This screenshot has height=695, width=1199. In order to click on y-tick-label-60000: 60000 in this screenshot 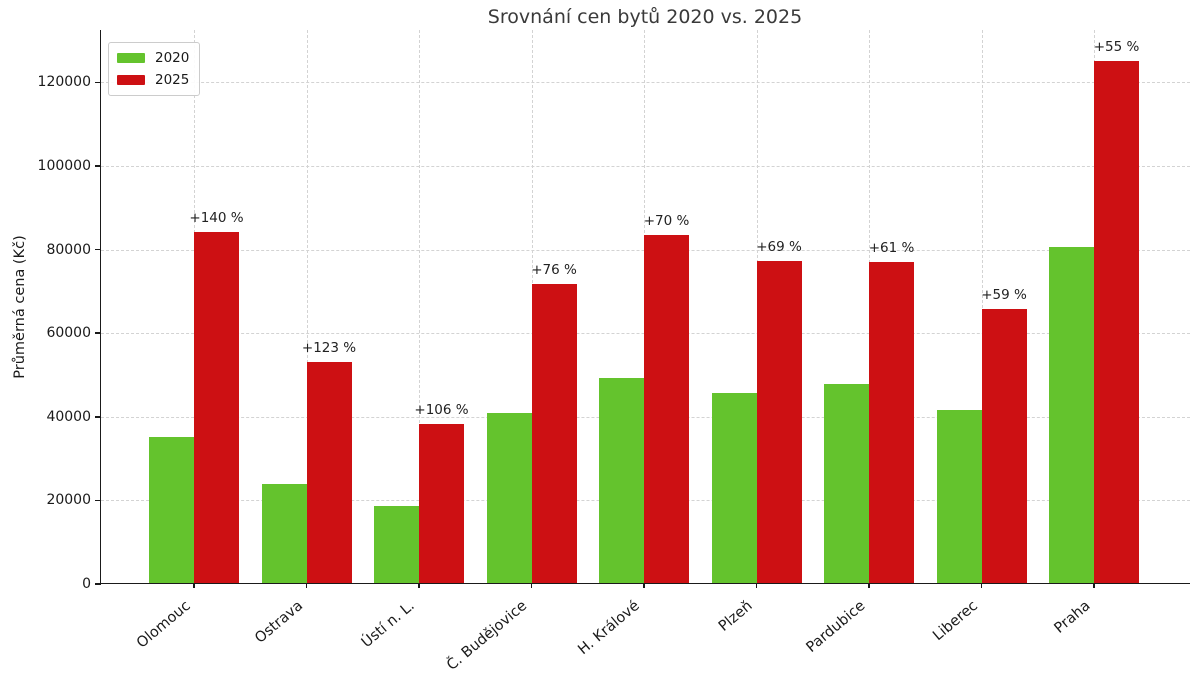, I will do `click(68, 333)`.